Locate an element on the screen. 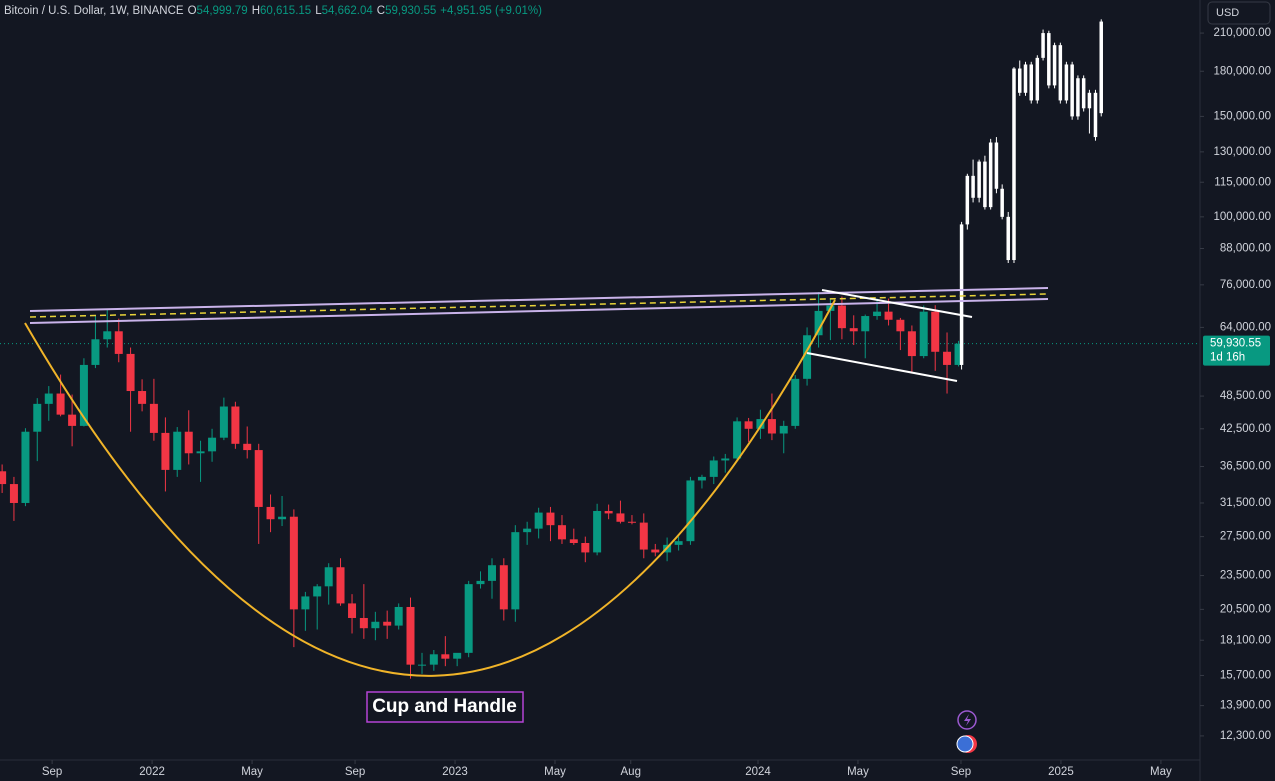 The width and height of the screenshot is (1275, 781). legend-value: 54,999.79 is located at coordinates (222, 11).